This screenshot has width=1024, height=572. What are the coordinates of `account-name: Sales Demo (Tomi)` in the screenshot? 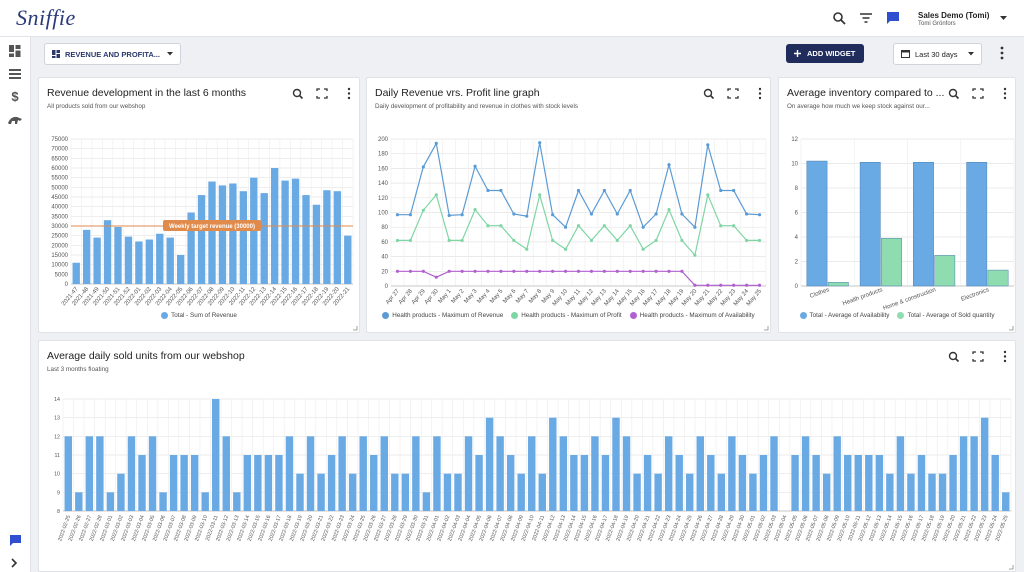 It's located at (954, 15).